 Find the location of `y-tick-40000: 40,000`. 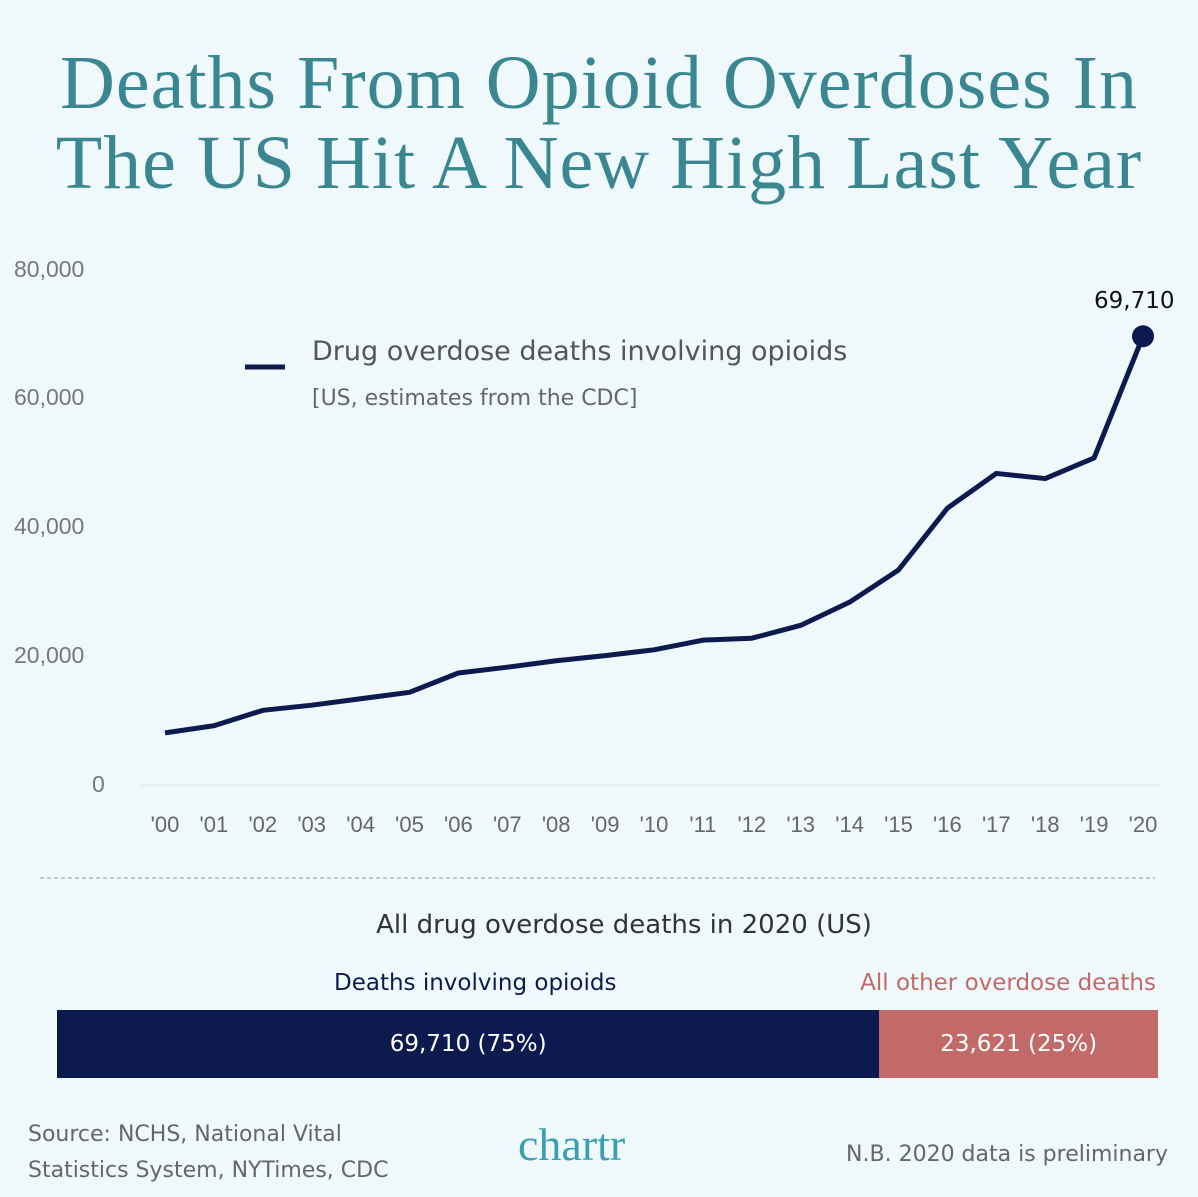

y-tick-40000: 40,000 is located at coordinates (49, 526).